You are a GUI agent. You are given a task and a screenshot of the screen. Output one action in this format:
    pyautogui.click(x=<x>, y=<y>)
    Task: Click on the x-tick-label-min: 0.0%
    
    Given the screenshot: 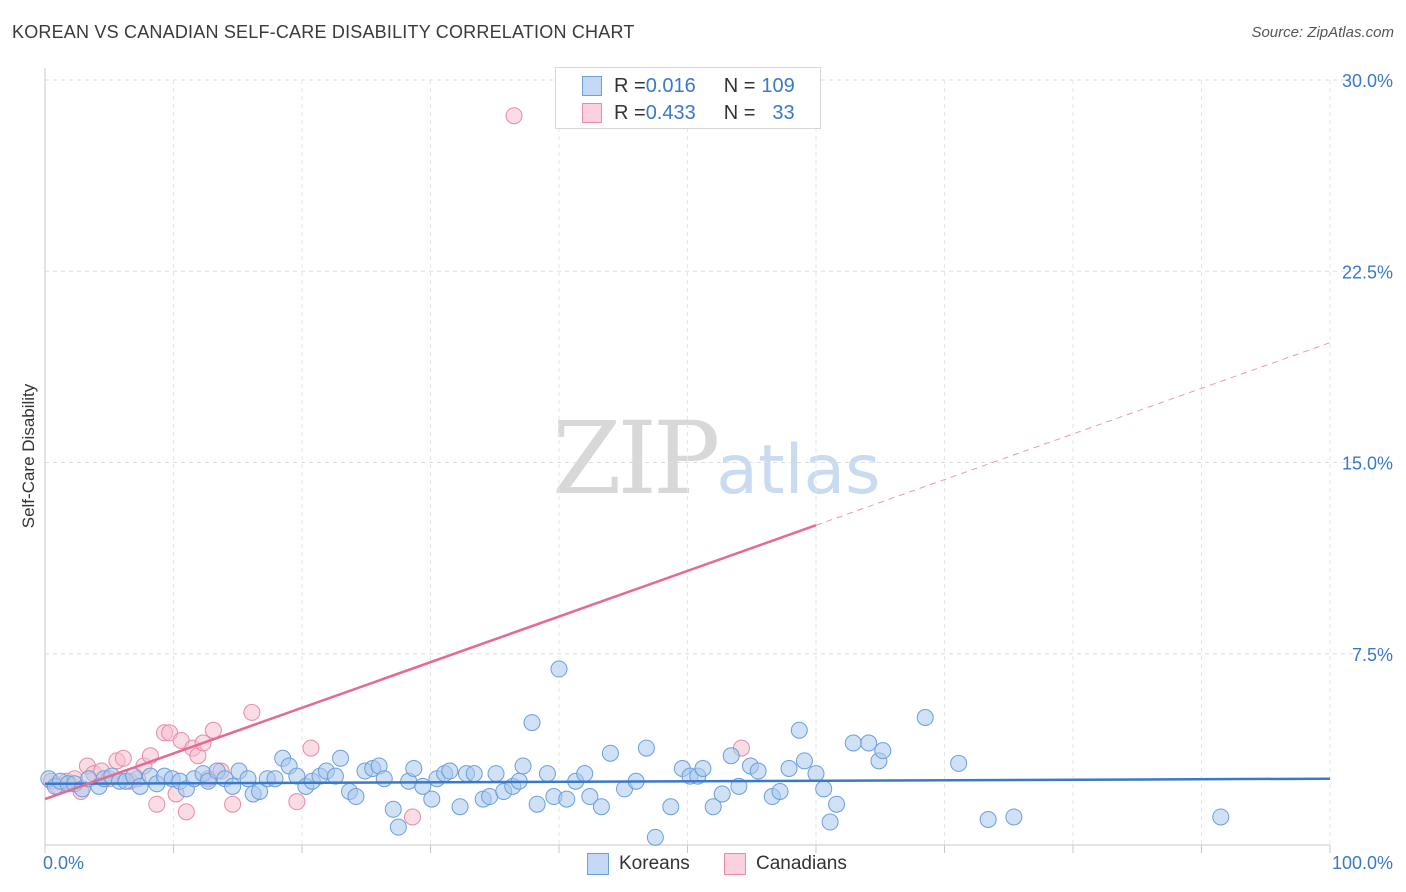 What is the action you would take?
    pyautogui.click(x=63, y=863)
    